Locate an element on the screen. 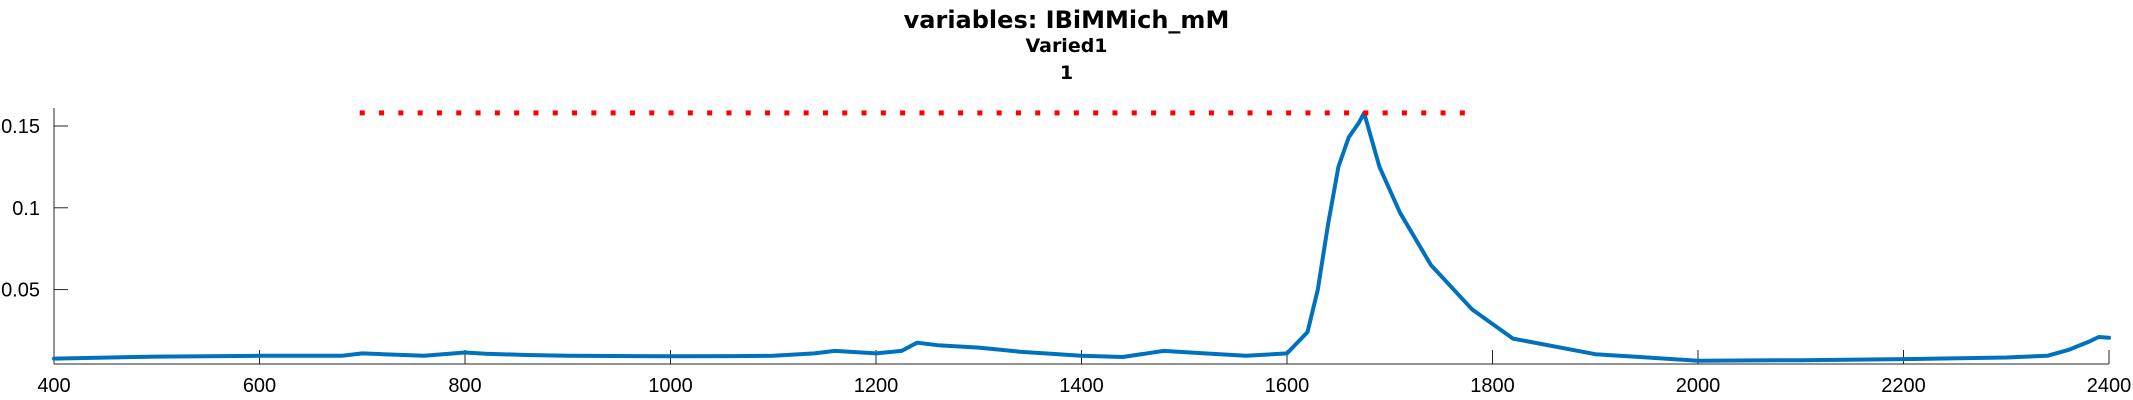  x-tick-label: 400 is located at coordinates (53, 386).